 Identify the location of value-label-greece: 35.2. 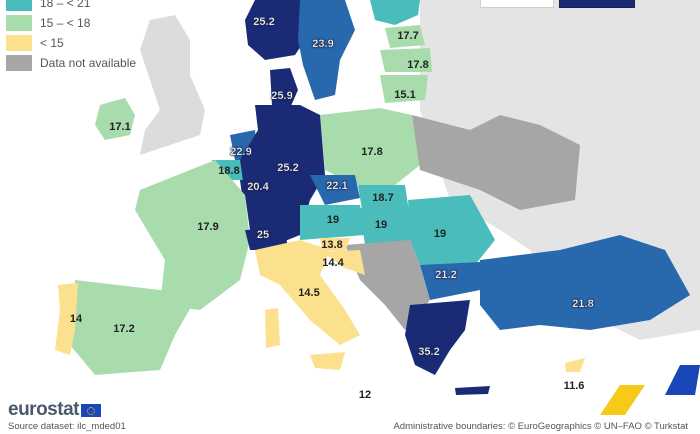
(429, 352).